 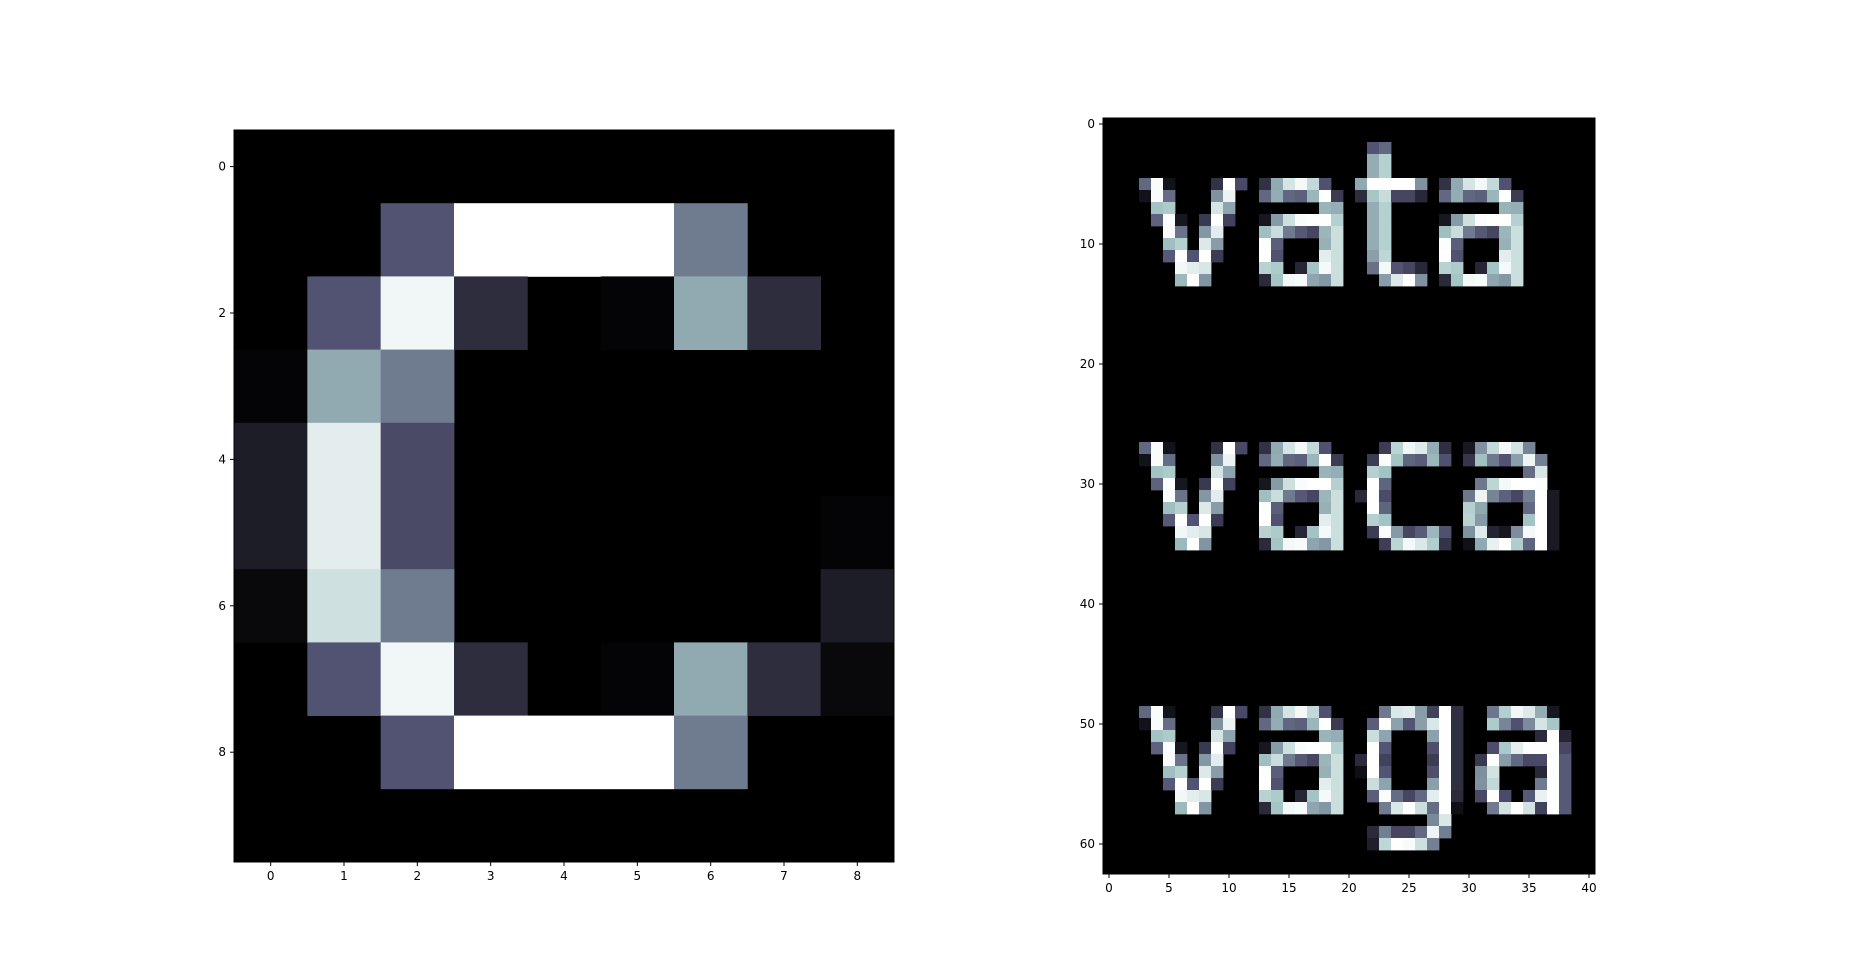 What do you see at coordinates (1169, 888) in the screenshot?
I see `right-x-tick-label: 5` at bounding box center [1169, 888].